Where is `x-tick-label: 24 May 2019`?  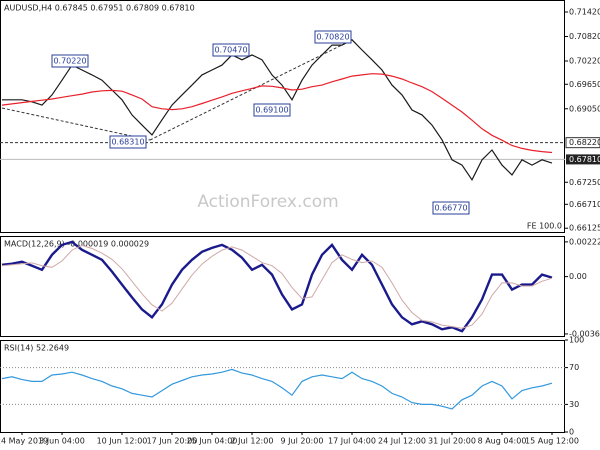 x-tick-label: 24 May 2019 is located at coordinates (24, 441).